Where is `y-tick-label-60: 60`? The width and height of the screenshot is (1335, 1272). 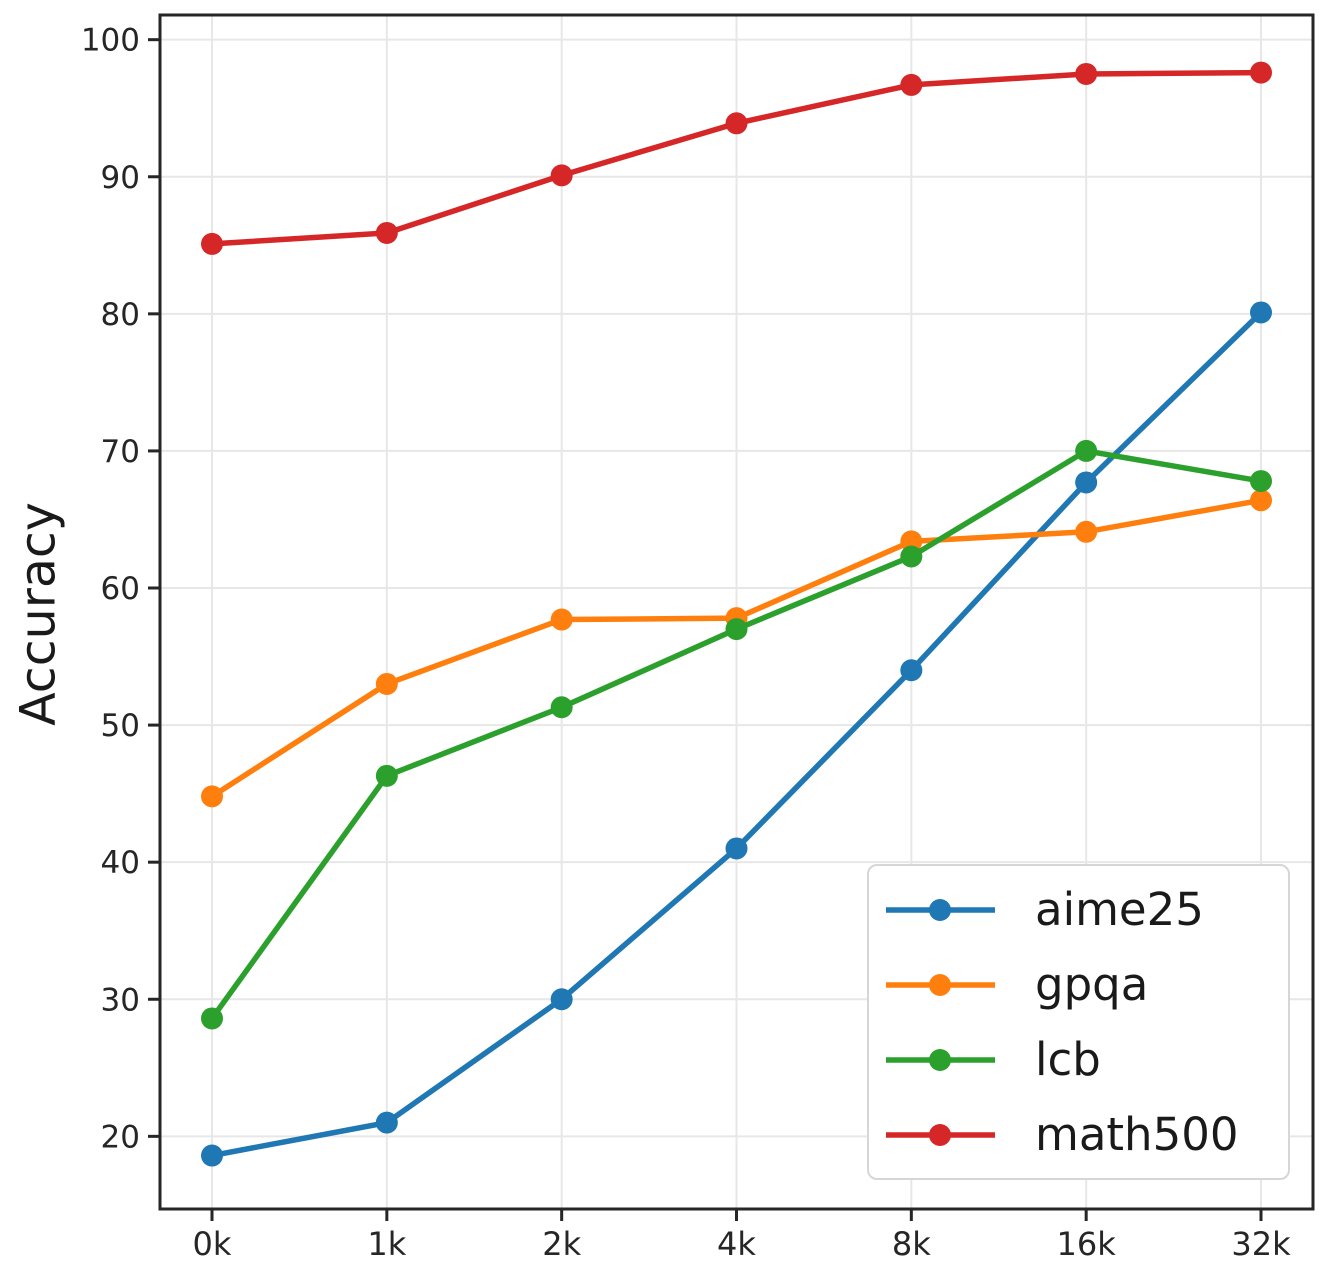 y-tick-label-60: 60 is located at coordinates (120, 589).